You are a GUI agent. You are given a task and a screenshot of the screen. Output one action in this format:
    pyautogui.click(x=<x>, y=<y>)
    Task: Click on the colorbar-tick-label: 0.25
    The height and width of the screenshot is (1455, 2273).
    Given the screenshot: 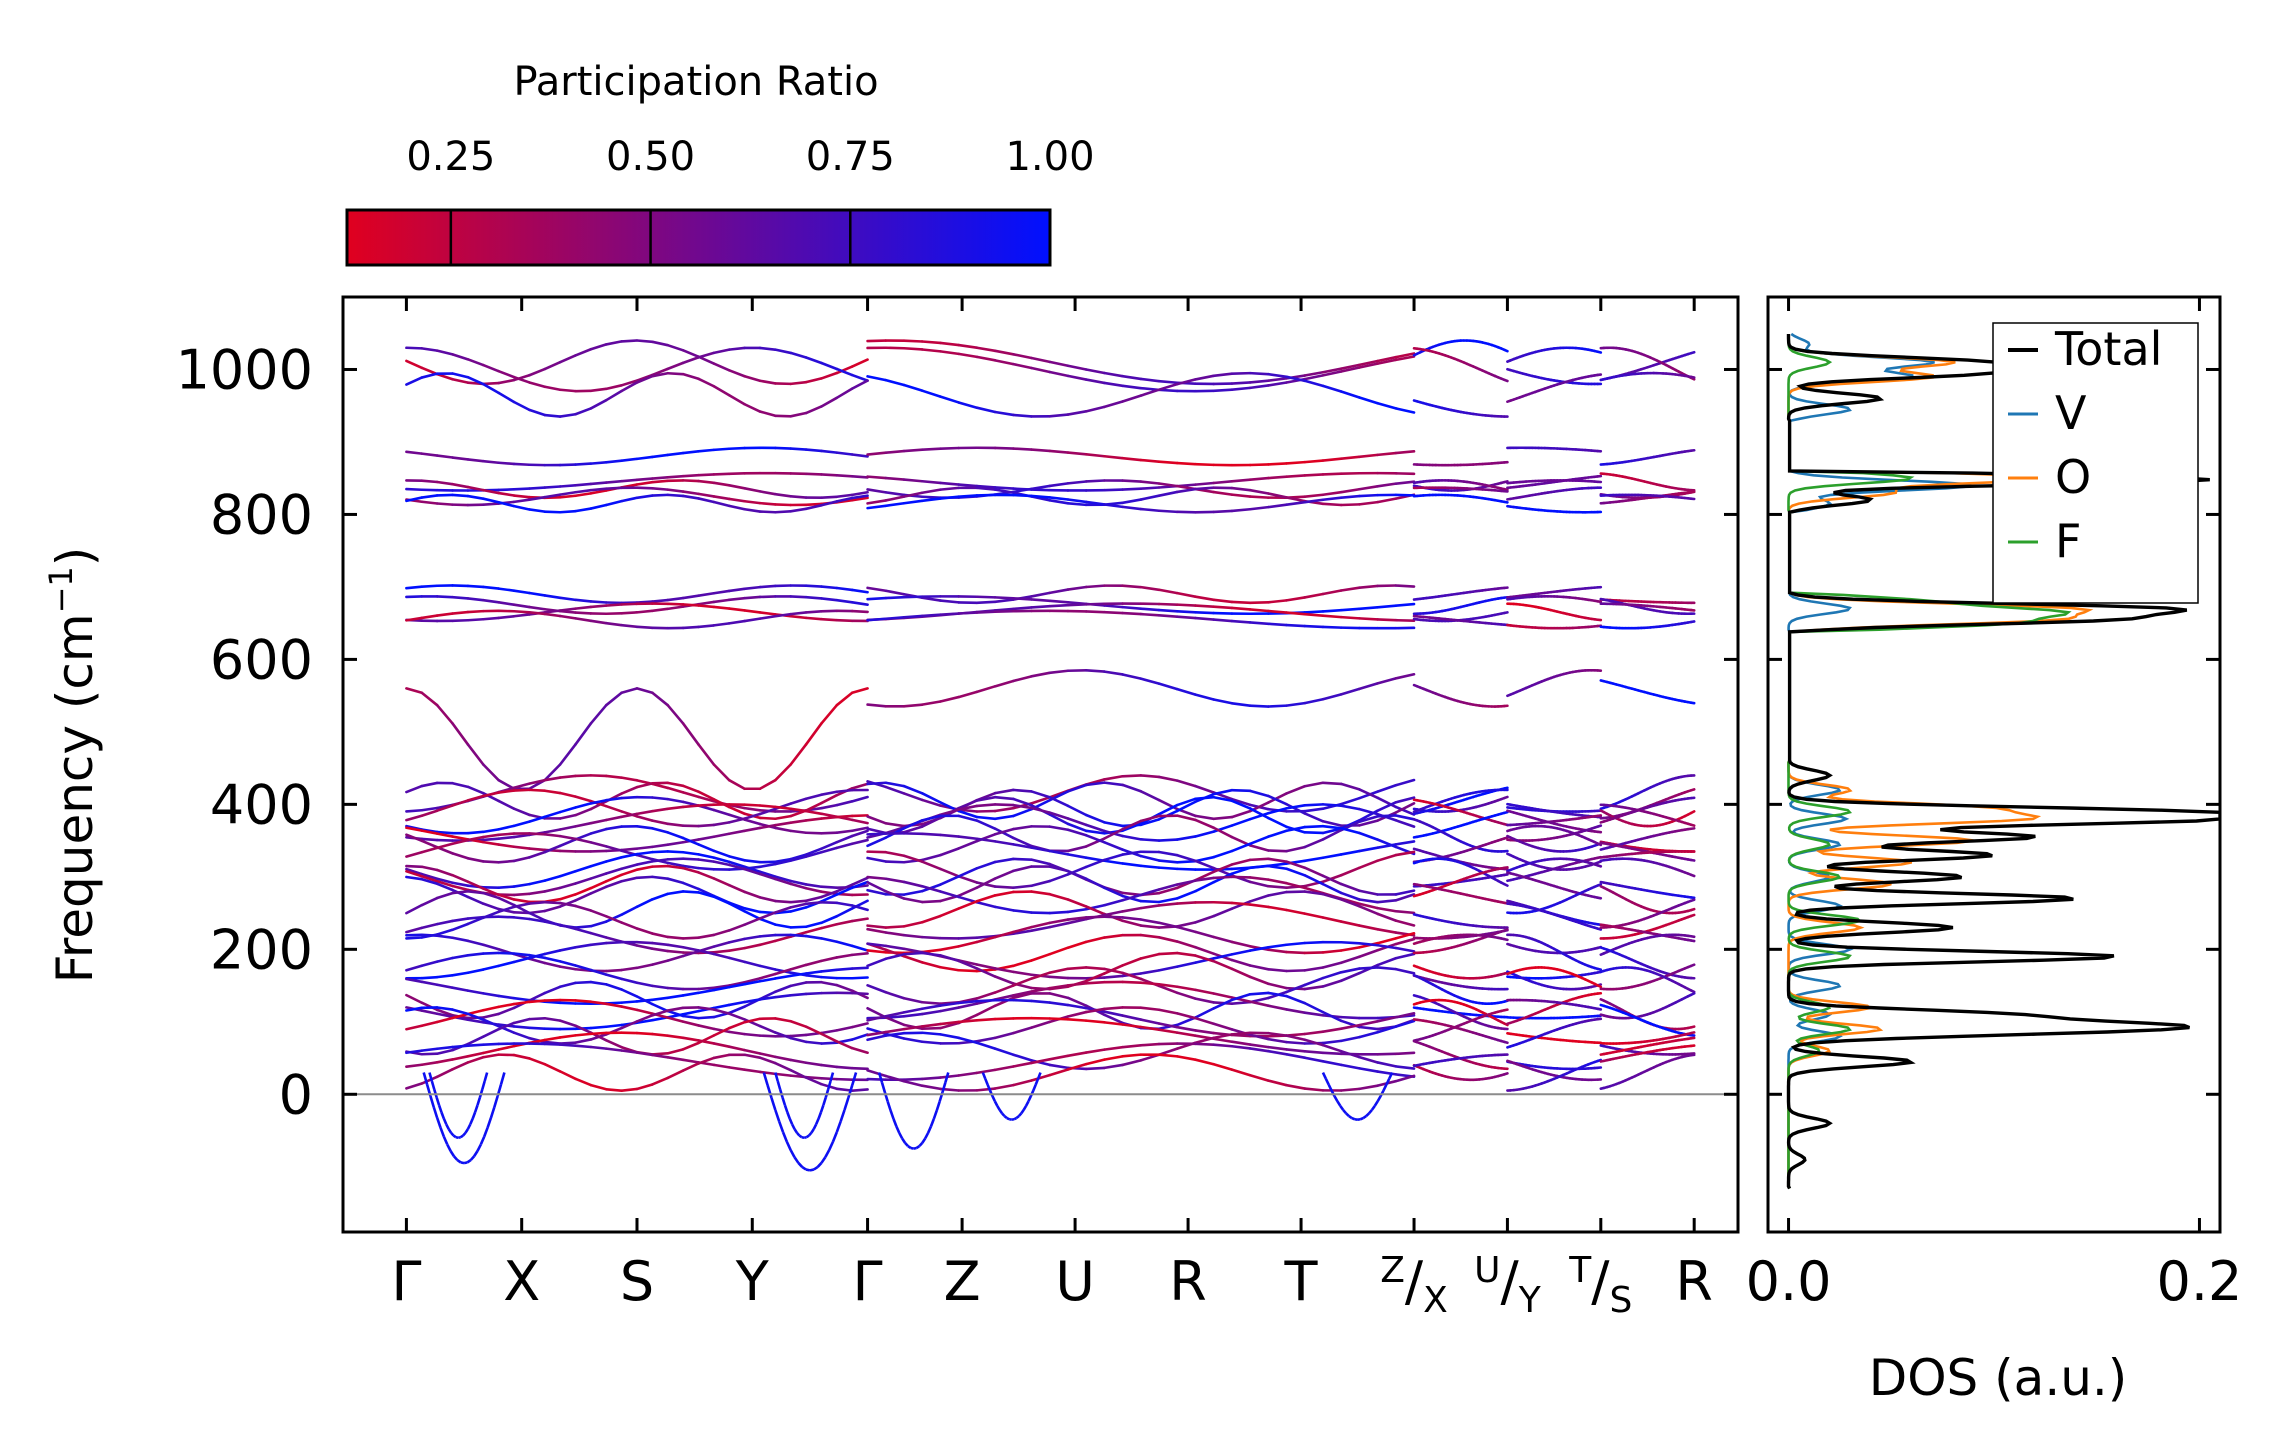 What is the action you would take?
    pyautogui.click(x=450, y=157)
    